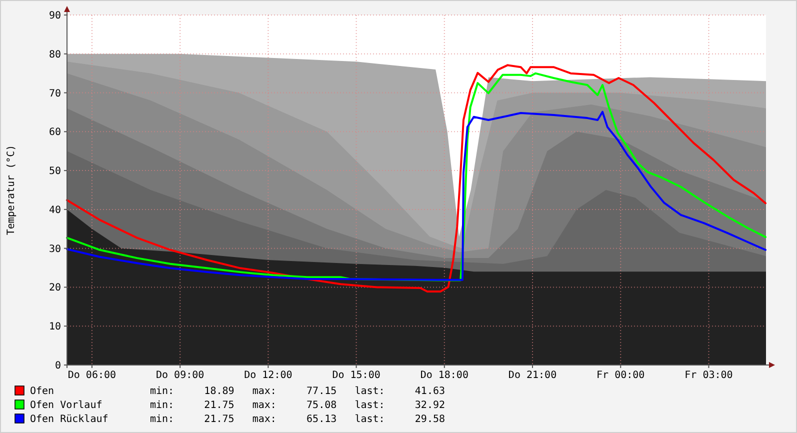 Image resolution: width=797 pixels, height=433 pixels. Describe the element at coordinates (11, 190) in the screenshot. I see `y-axis-title: Temperatur (°C)` at that location.